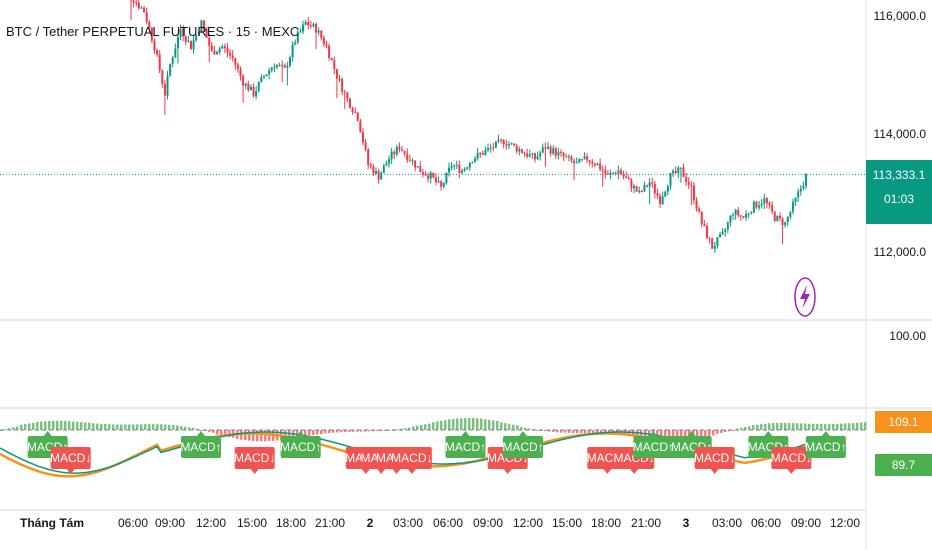 This screenshot has width=932, height=550. Describe the element at coordinates (899, 192) in the screenshot. I see `last-price-badge: 113,333.1 01:03` at that location.